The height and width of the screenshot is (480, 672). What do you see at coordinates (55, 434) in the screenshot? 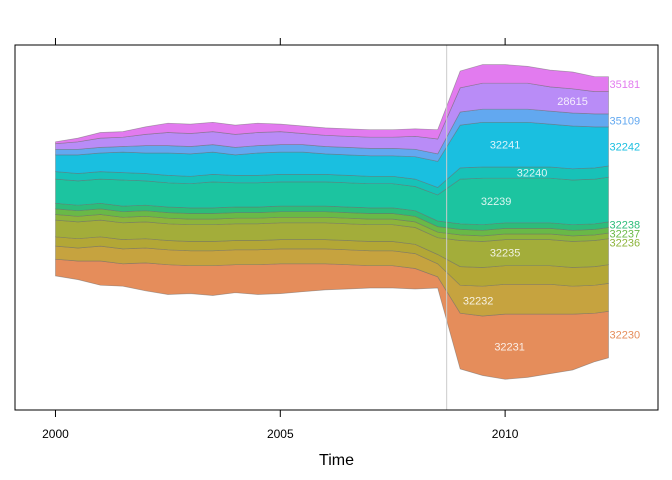
I see `x-tick-label-0: 2000` at bounding box center [55, 434].